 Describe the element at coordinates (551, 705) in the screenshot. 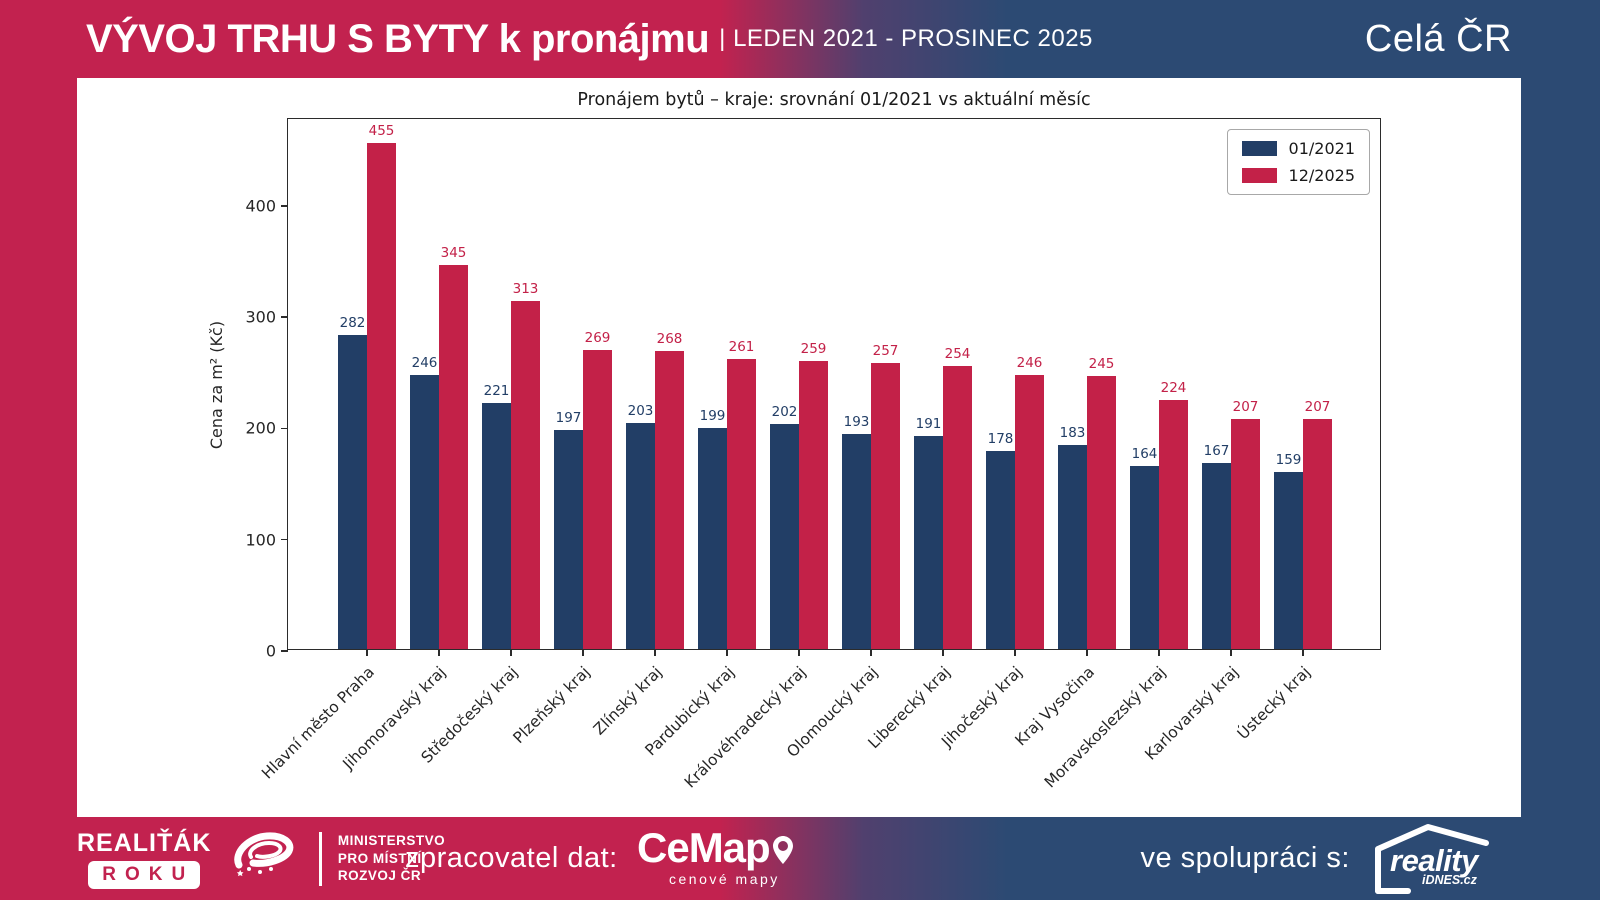

I see `x-tick-label: Plzeňský kraj` at that location.